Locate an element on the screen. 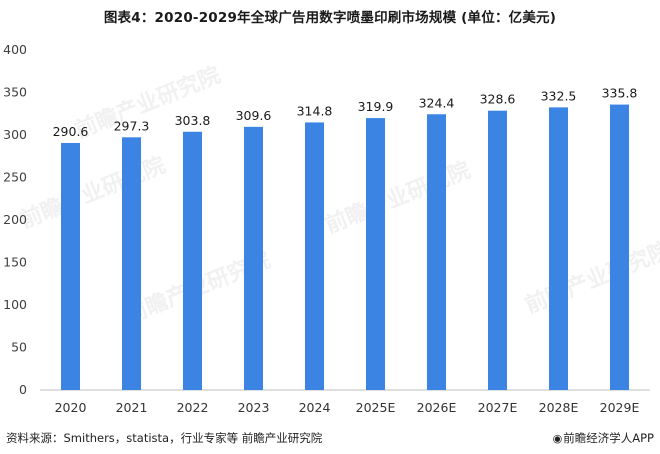 This screenshot has width=660, height=454. x-tick-label: 2021 is located at coordinates (132, 407).